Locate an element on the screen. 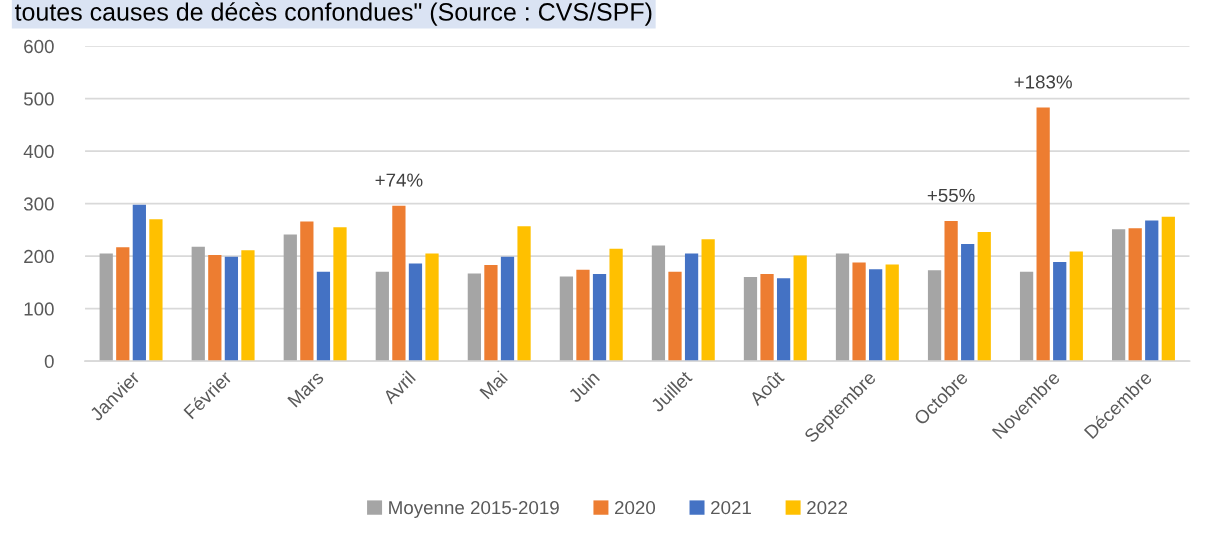 This screenshot has height=543, width=1215. annotation: +55% is located at coordinates (951, 195).